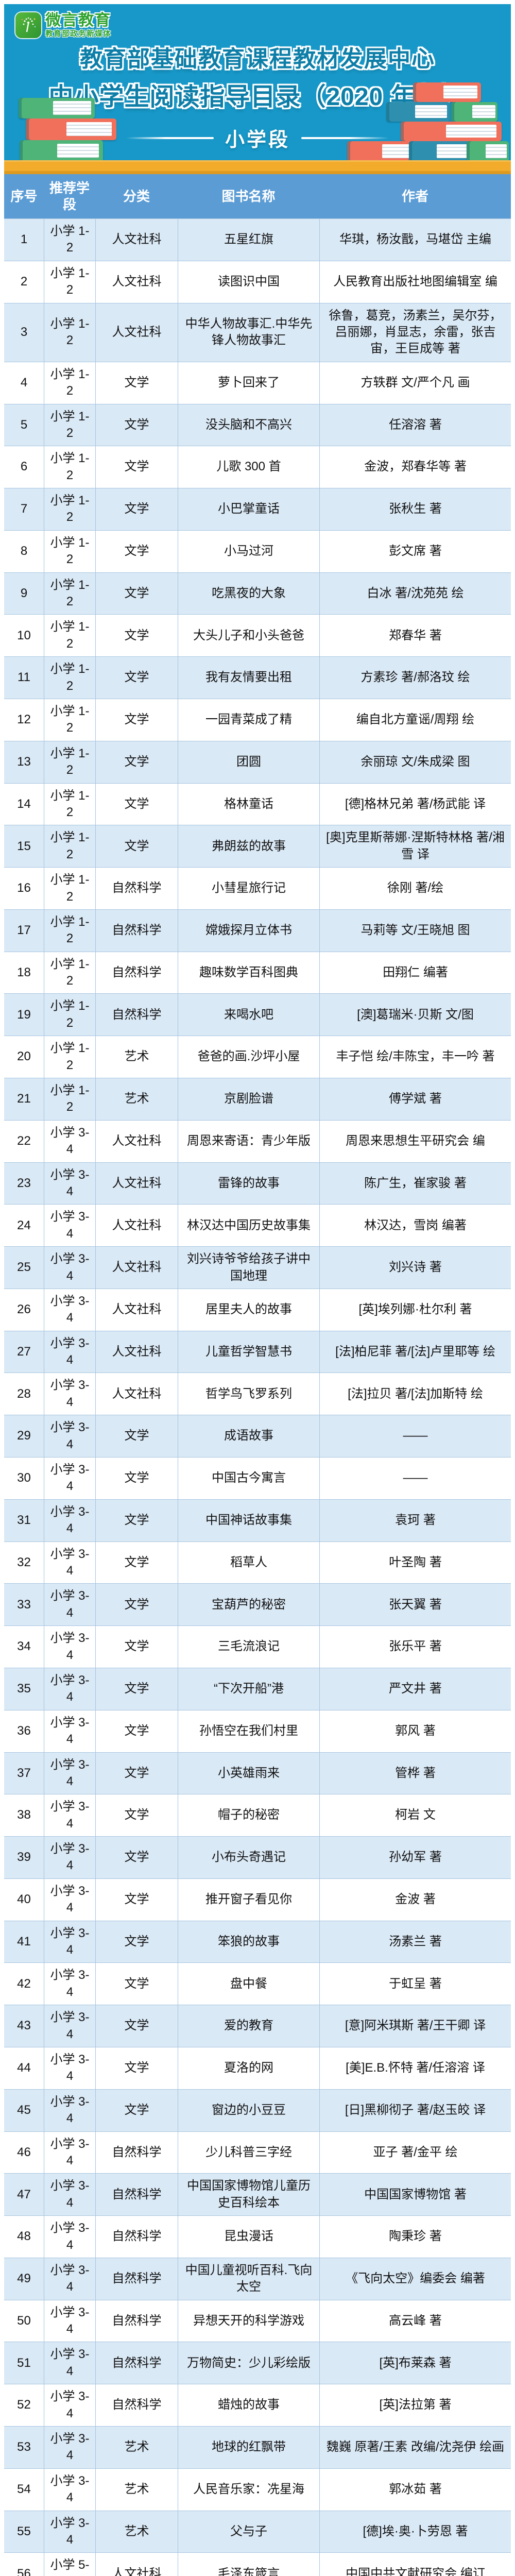 Image resolution: width=515 pixels, height=2576 pixels. I want to click on cell-no: 14, so click(24, 804).